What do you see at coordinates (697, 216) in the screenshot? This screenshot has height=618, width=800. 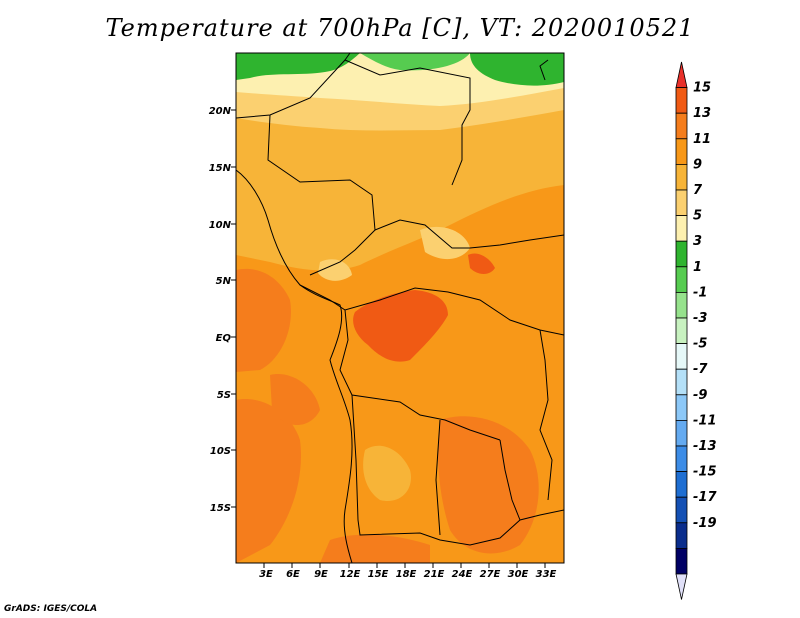 I see `colorbar-label: 5` at bounding box center [697, 216].